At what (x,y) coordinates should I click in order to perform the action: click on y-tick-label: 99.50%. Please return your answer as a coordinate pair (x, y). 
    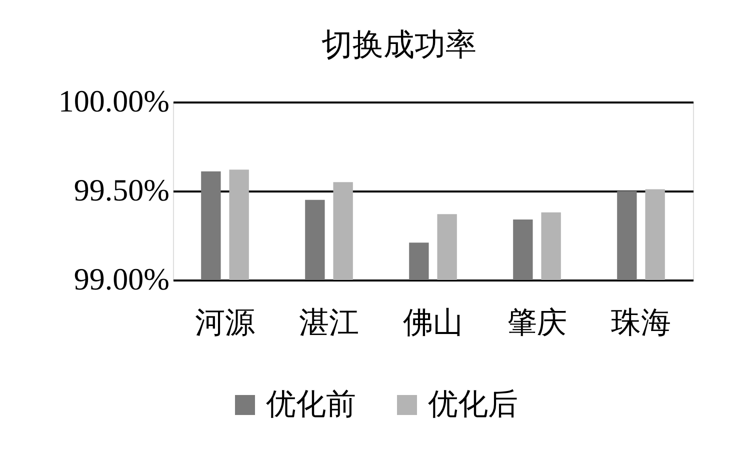
    Looking at the image, I should click on (122, 190).